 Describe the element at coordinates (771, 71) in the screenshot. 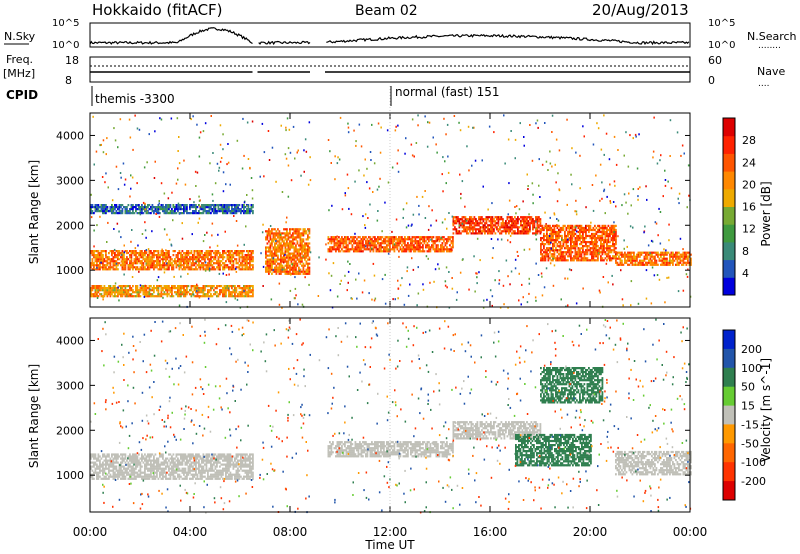

I see `nave-label: Nave` at that location.